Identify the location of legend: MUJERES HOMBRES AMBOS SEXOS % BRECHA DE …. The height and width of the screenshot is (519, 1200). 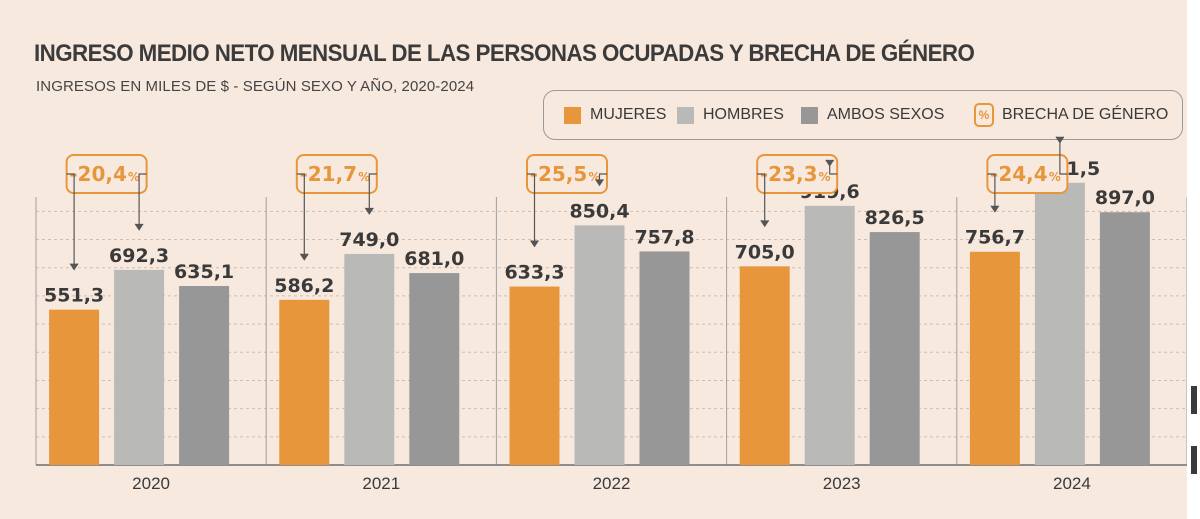
(863, 115).